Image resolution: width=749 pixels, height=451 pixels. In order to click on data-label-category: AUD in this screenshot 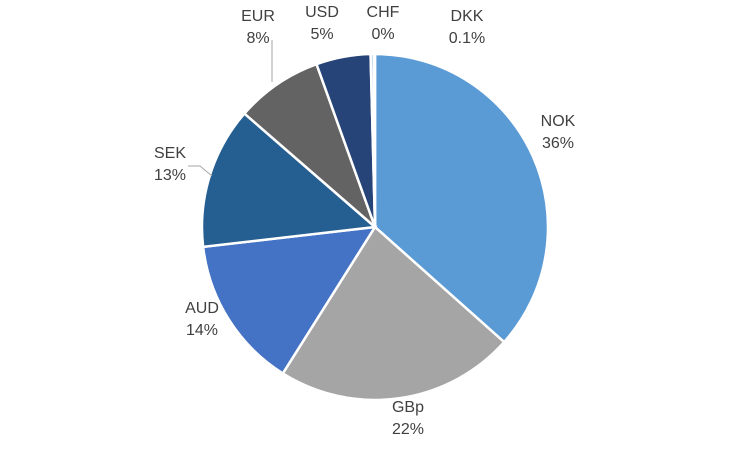, I will do `click(202, 308)`.